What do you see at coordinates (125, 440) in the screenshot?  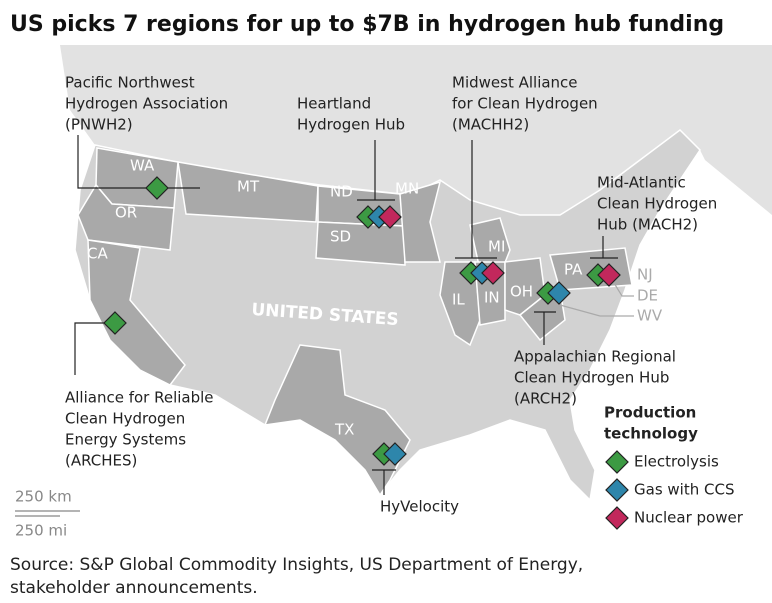 I see `hub-label: Energy Systems` at bounding box center [125, 440].